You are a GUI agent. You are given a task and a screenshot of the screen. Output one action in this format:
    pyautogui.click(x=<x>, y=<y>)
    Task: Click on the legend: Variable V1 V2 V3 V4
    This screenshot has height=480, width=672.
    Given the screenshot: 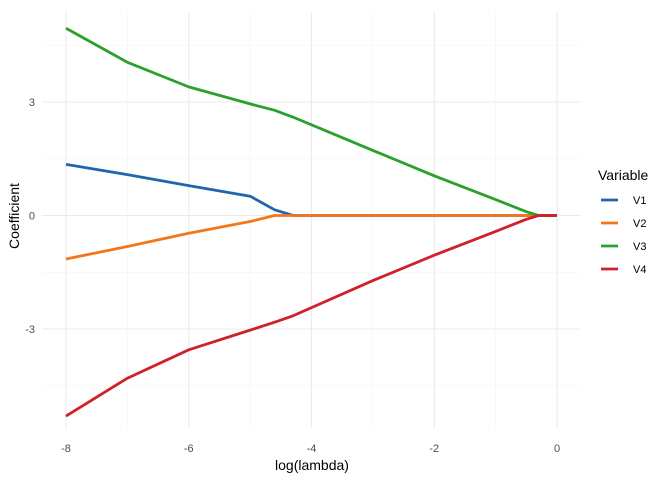 What is the action you would take?
    pyautogui.click(x=623, y=221)
    